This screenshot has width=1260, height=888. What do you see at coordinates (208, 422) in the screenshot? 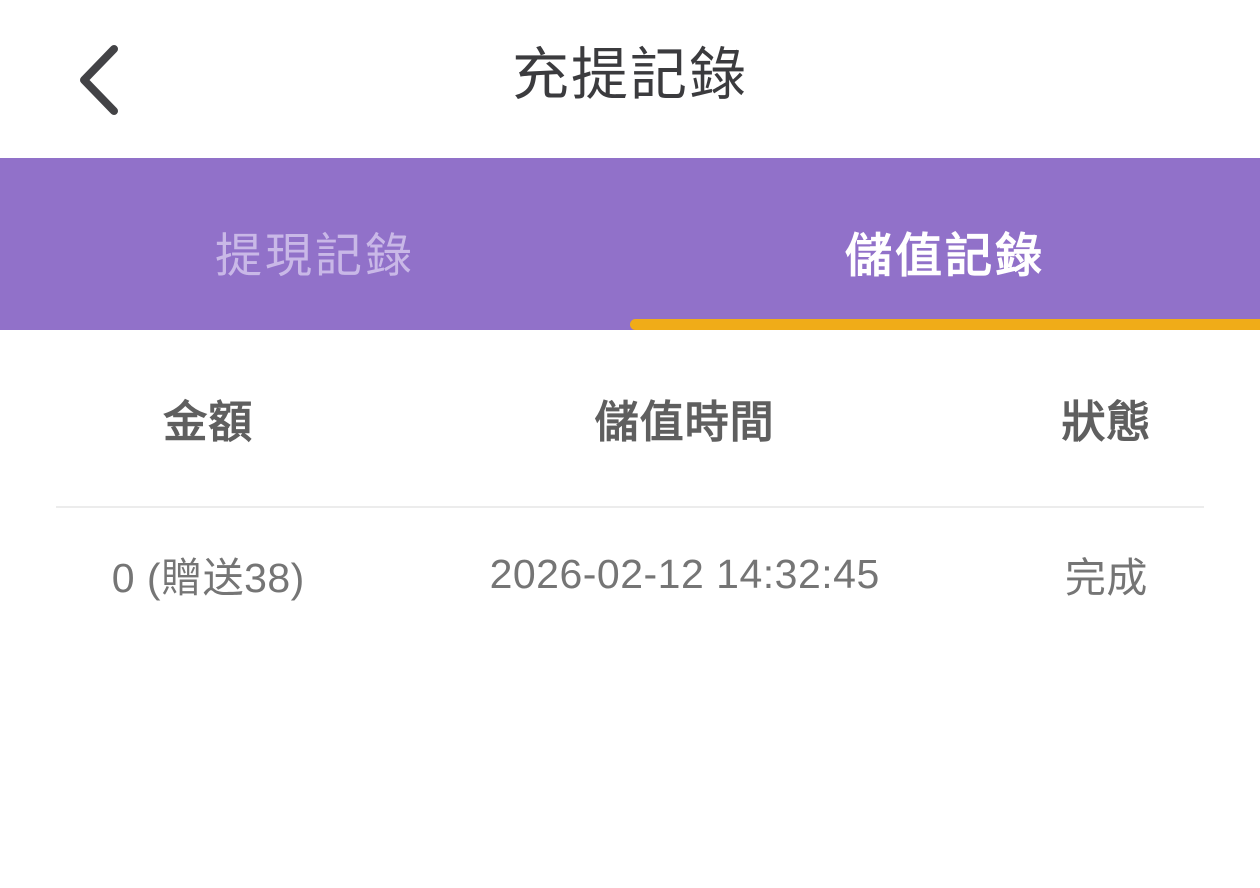
I see `column-header-amount: 金額` at bounding box center [208, 422].